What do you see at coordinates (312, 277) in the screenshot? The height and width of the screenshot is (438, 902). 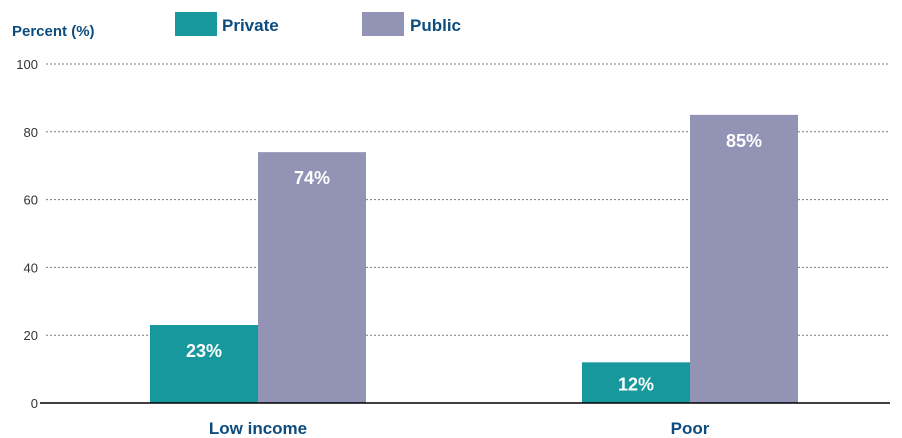 I see `bar-public-low-income` at bounding box center [312, 277].